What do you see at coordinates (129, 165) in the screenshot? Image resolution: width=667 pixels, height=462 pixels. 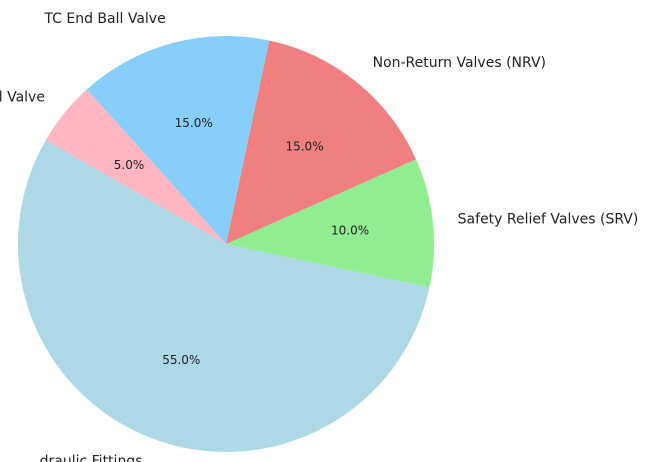 I see `percent-label-ball-valve: 5.0%` at bounding box center [129, 165].